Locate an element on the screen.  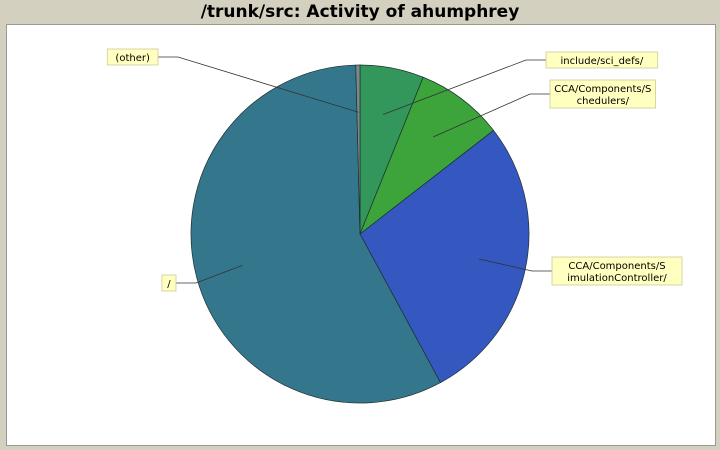
slice-label: imulationController/ is located at coordinates (617, 278).